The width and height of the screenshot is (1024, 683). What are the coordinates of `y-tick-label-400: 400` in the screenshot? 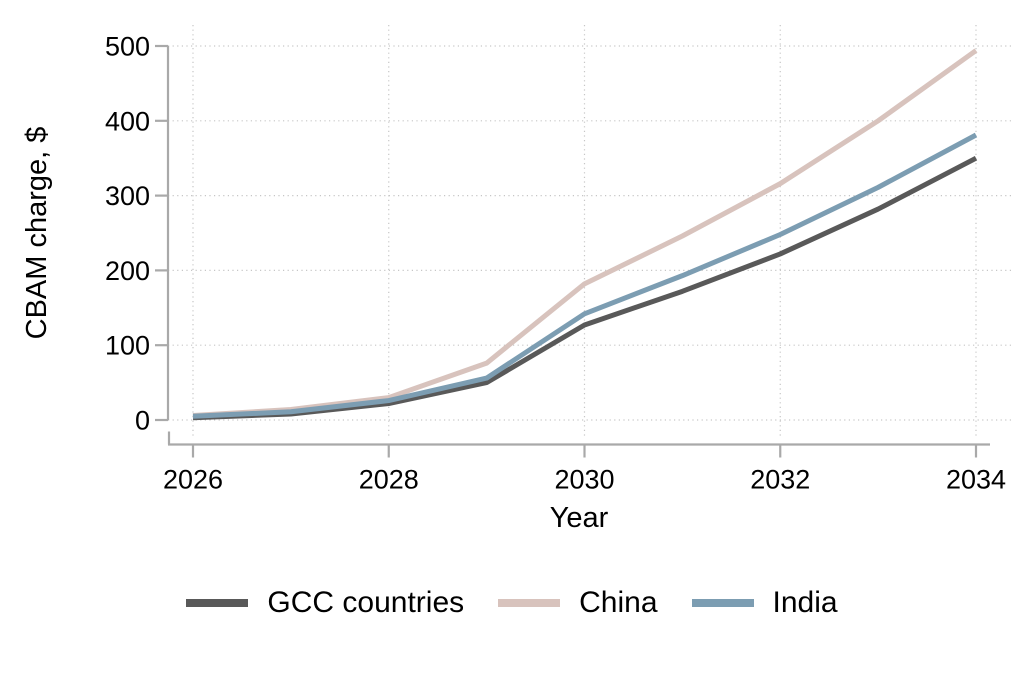 It's located at (127, 121).